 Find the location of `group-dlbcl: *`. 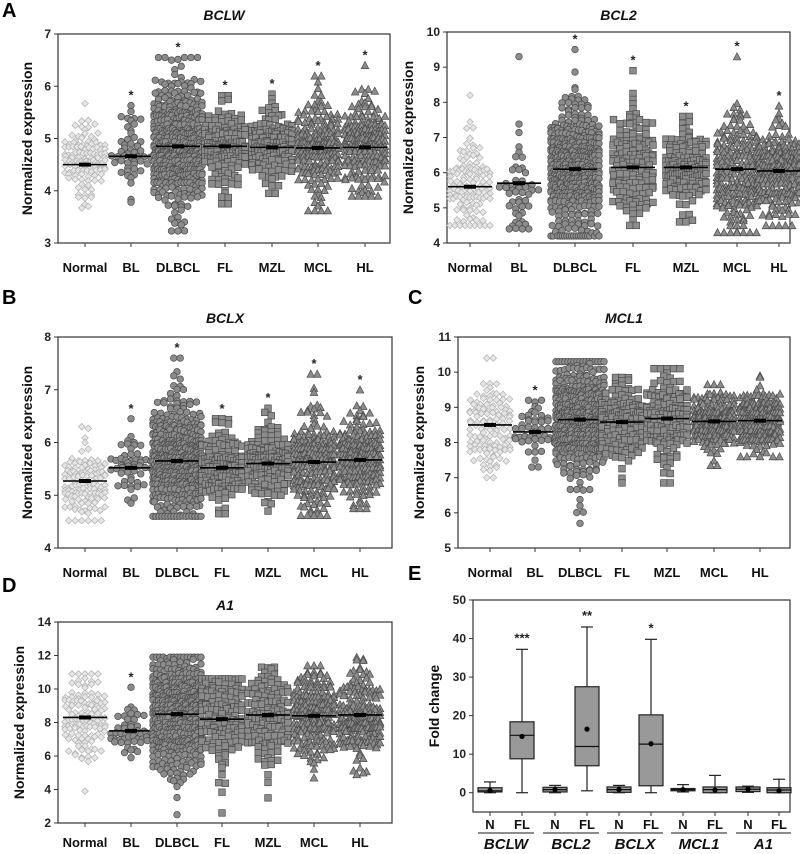

group-dlbcl: * is located at coordinates (177, 430).